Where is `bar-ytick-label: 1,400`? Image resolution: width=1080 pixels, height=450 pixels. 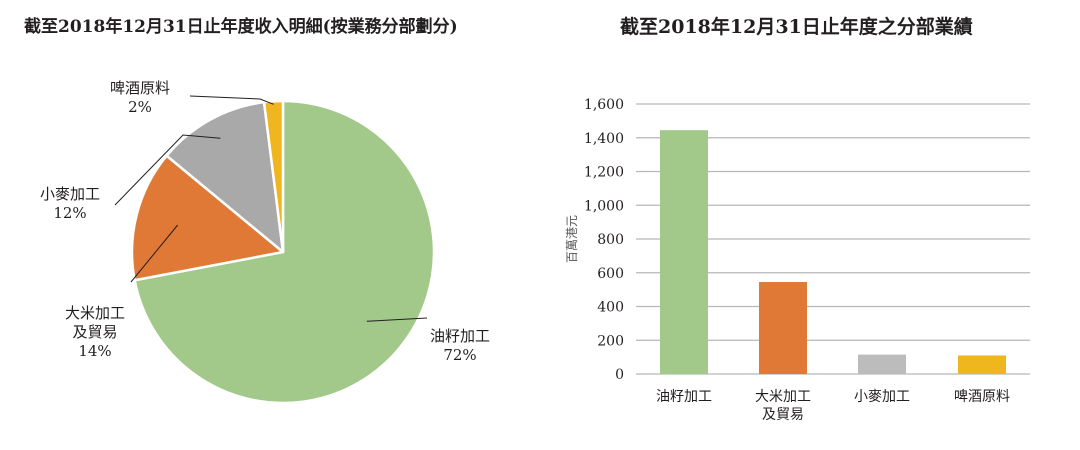 bar-ytick-label: 1,400 is located at coordinates (604, 139).